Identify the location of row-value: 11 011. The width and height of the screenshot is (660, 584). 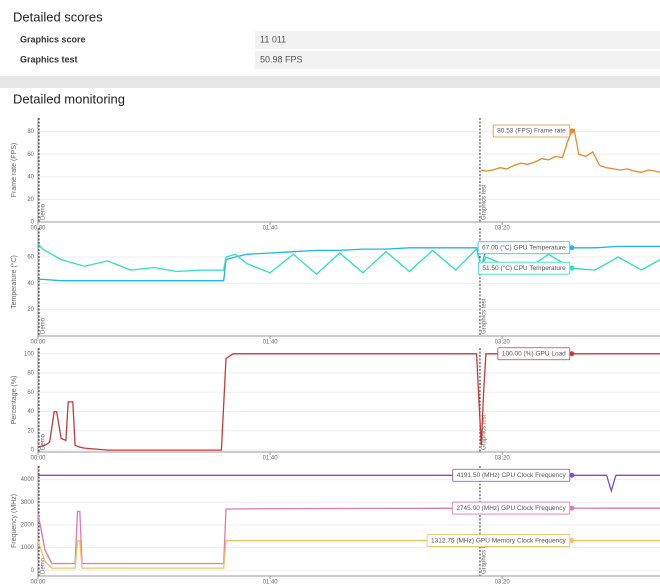
(273, 39).